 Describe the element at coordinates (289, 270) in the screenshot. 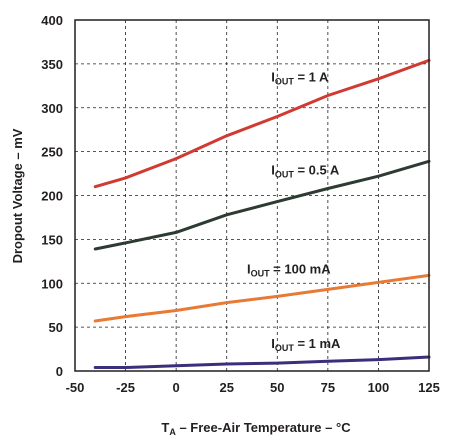

I see `series-label: IOUT = 100 mA` at that location.